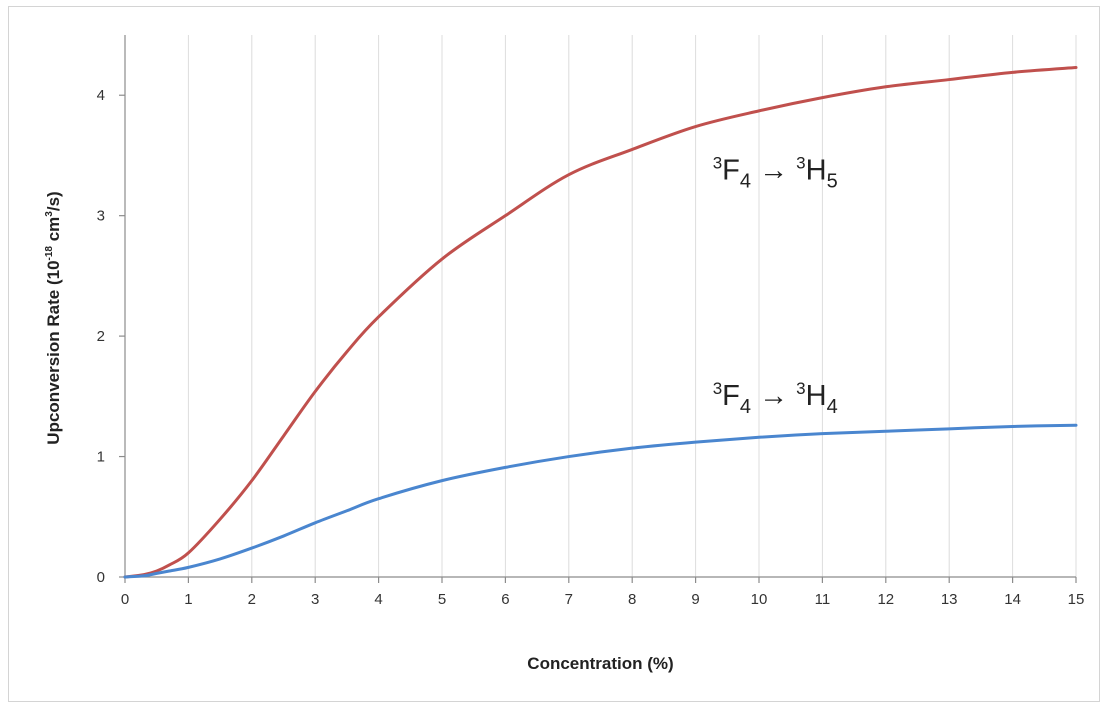  What do you see at coordinates (49, 253) in the screenshot?
I see `y-axis-title-superscript: -18` at bounding box center [49, 253].